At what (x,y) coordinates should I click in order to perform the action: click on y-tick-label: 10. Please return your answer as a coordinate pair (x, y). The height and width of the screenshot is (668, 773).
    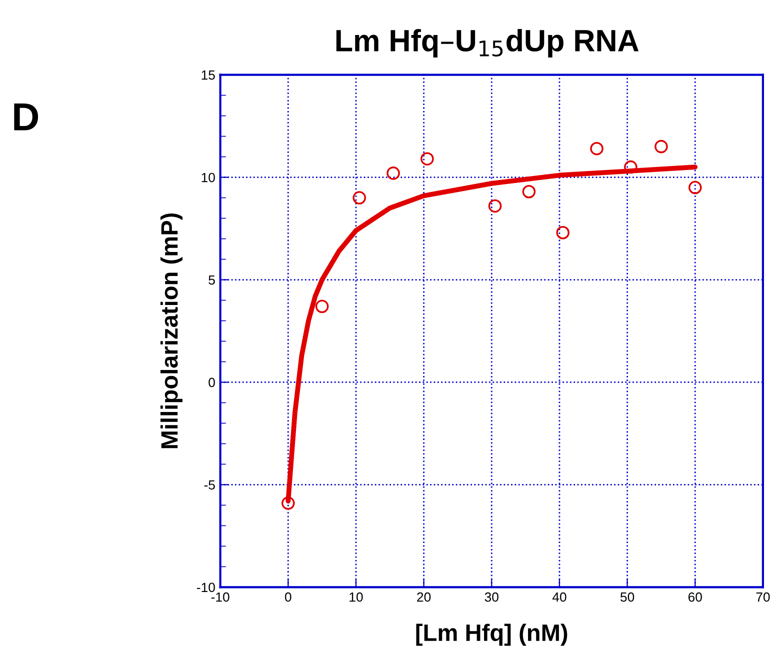
    Looking at the image, I should click on (208, 177).